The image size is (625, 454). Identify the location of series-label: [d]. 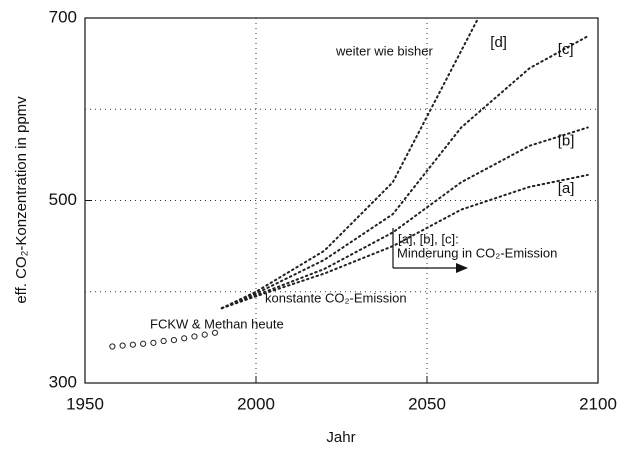
(498, 42).